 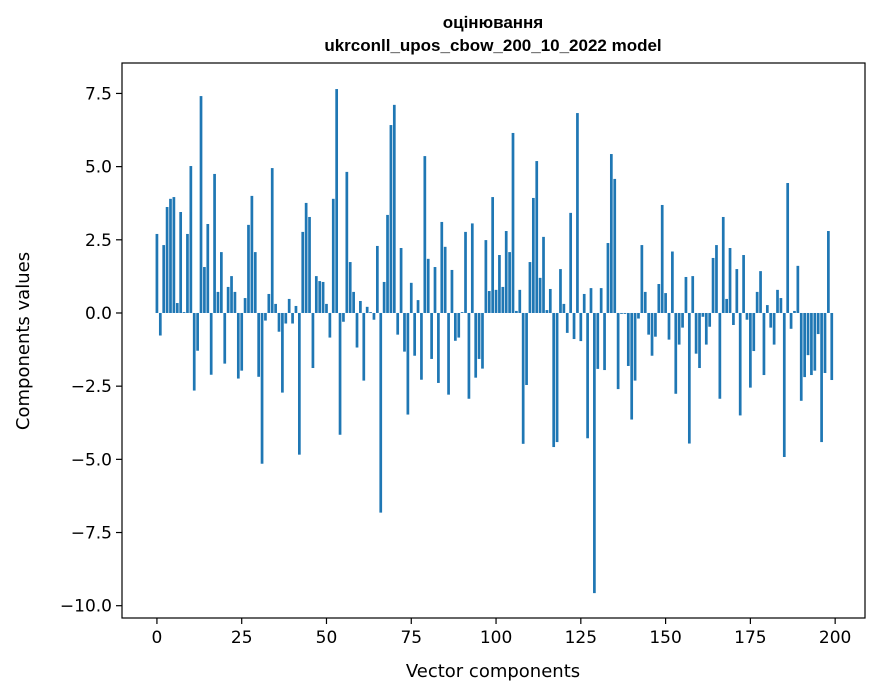 What do you see at coordinates (835, 638) in the screenshot?
I see `x-tick-label: 200` at bounding box center [835, 638].